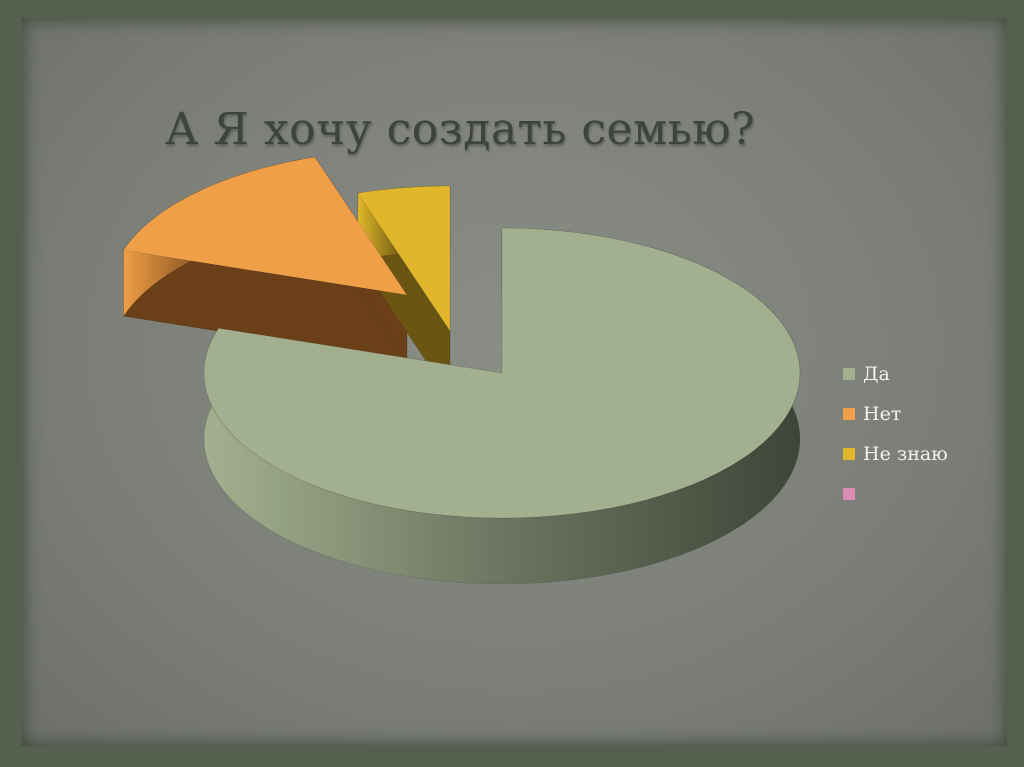 The width and height of the screenshot is (1024, 767). What do you see at coordinates (876, 374) in the screenshot?
I see `legend-label: Да` at bounding box center [876, 374].